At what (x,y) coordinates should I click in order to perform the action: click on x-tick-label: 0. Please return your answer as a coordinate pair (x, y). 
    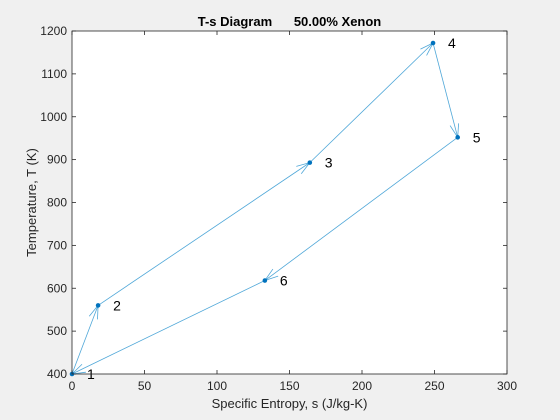
    Looking at the image, I should click on (72, 386).